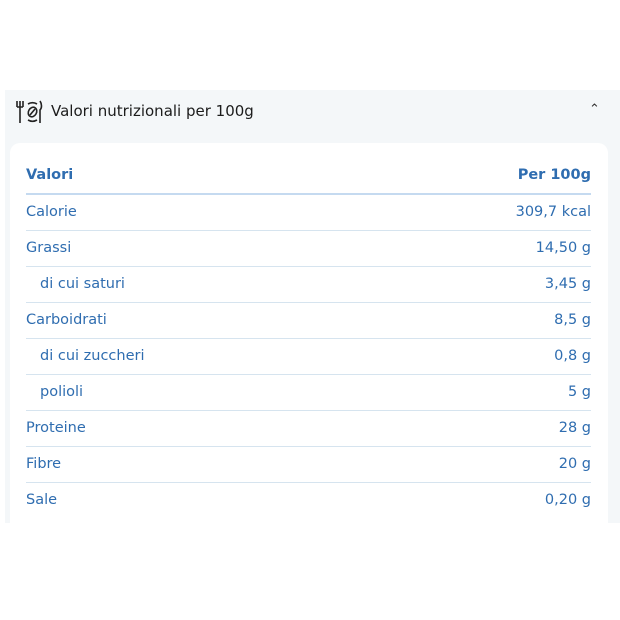 The image size is (620, 620). What do you see at coordinates (572, 356) in the screenshot?
I see `row-value: 0,8 g` at bounding box center [572, 356].